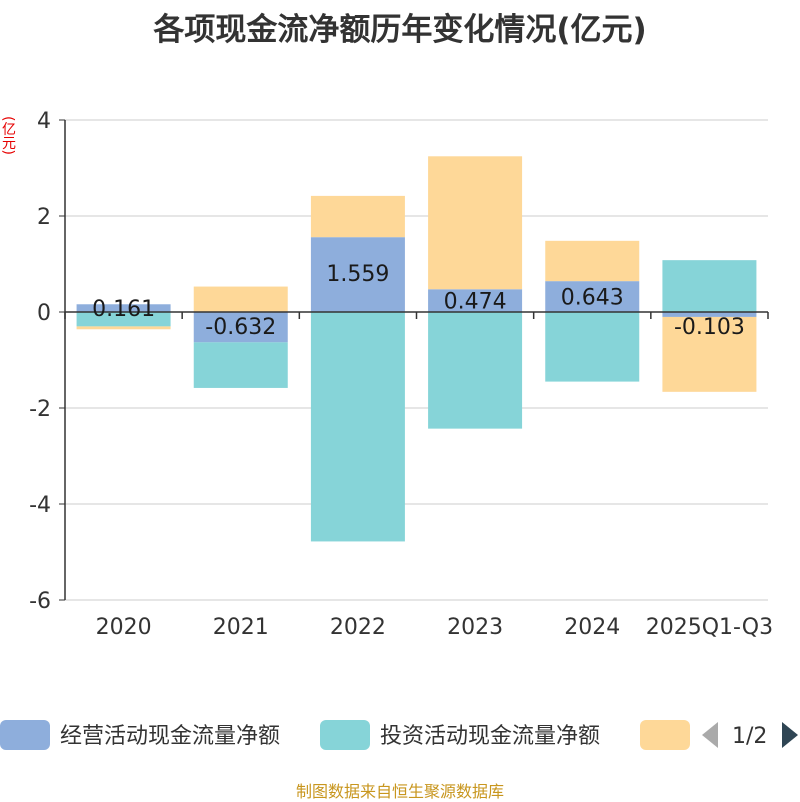 The width and height of the screenshot is (800, 802). What do you see at coordinates (44, 217) in the screenshot?
I see `y-tick-label: 2` at bounding box center [44, 217].